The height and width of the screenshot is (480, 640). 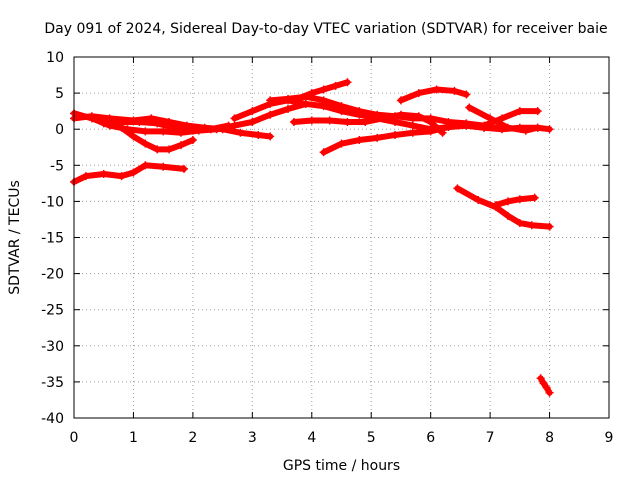 What do you see at coordinates (59, 94) in the screenshot?
I see `y-tick-label: 5` at bounding box center [59, 94].